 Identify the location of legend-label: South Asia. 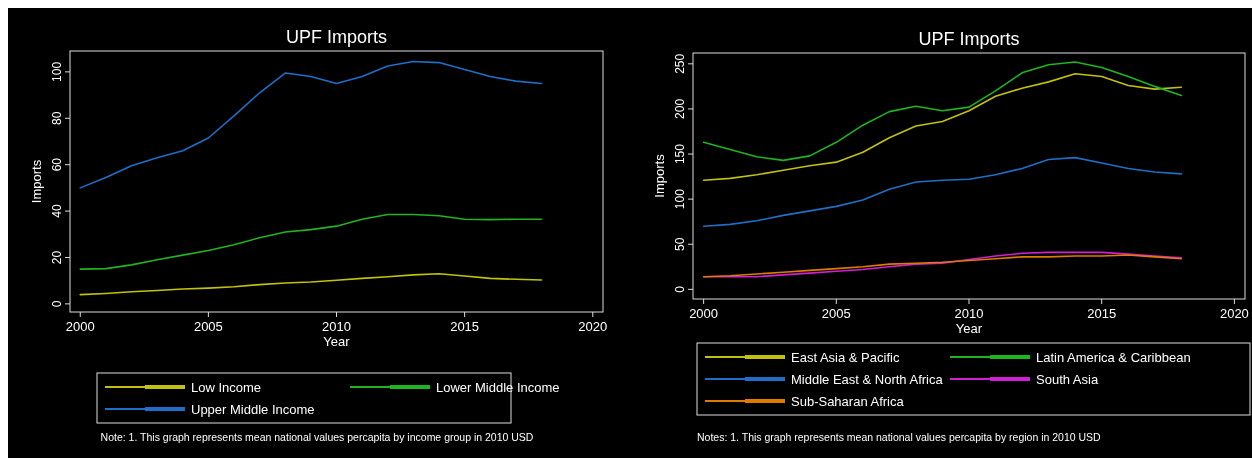
(1067, 379).